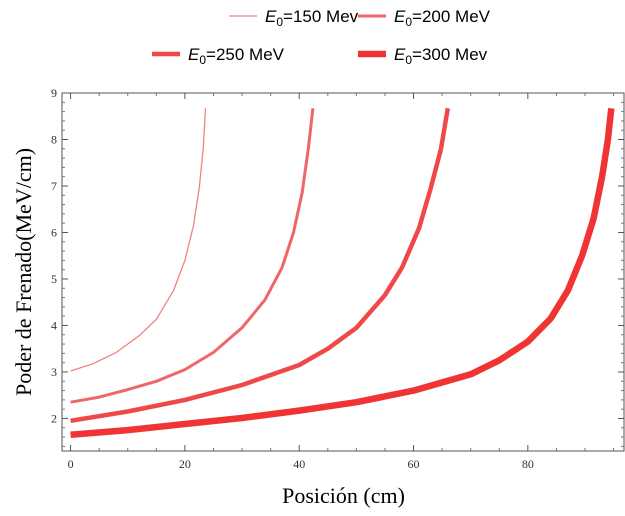 The width and height of the screenshot is (625, 516). I want to click on y-tick-label: 5, so click(54, 279).